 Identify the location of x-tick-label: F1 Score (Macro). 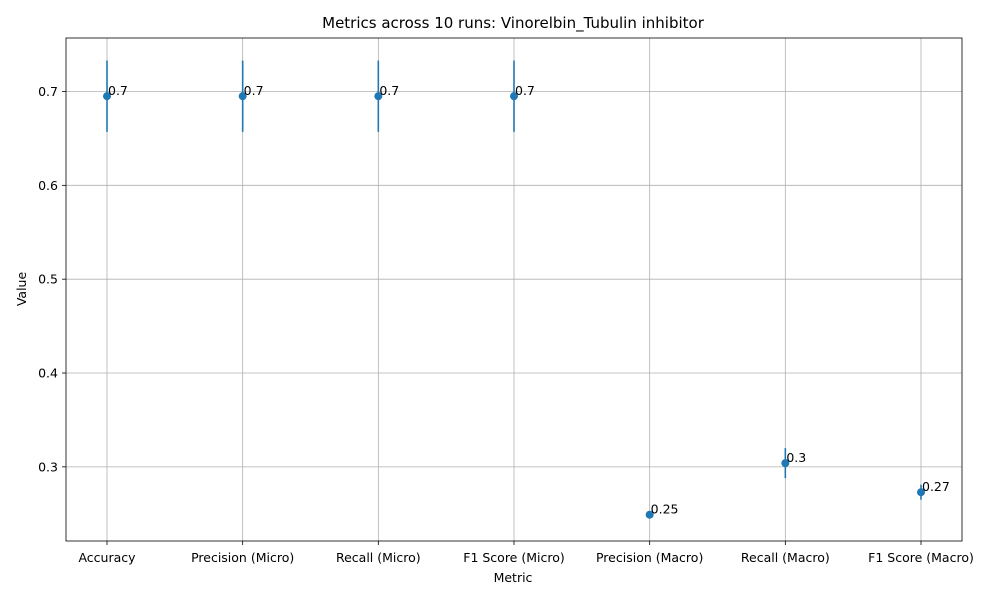
(921, 557).